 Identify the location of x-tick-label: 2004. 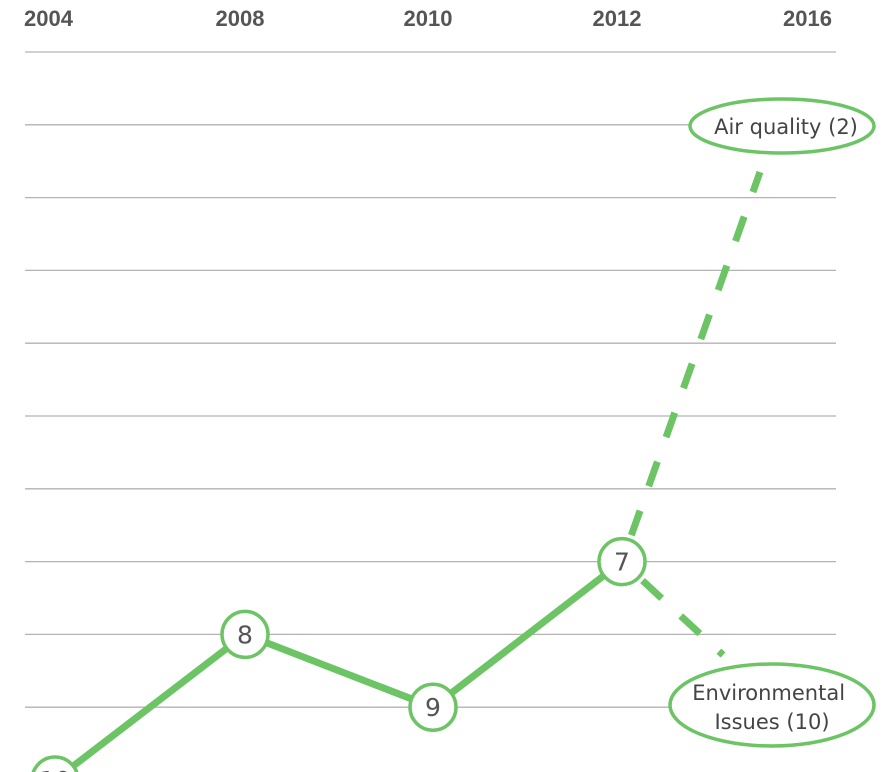
(49, 18).